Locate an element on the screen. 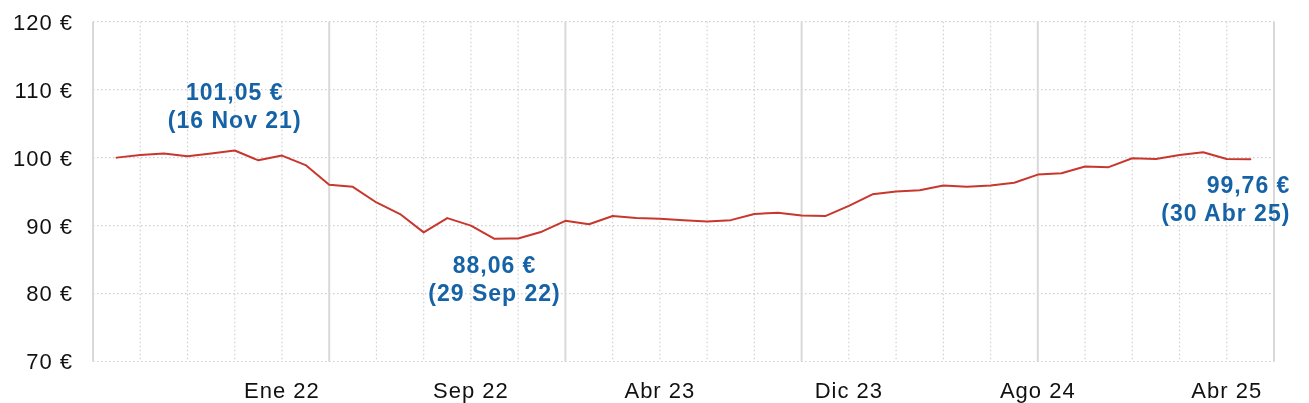  annotation: 99,76 € (30 Abr 25) is located at coordinates (1226, 199).